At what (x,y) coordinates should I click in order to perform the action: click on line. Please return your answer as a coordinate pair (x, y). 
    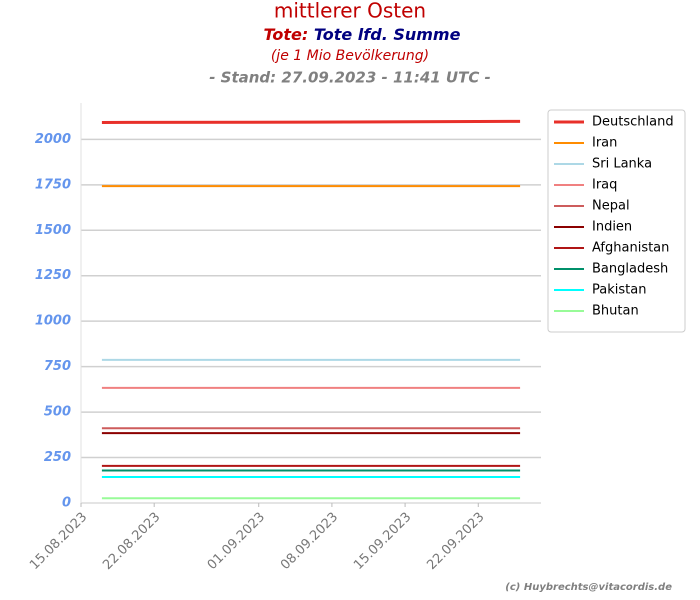
    Looking at the image, I should click on (311, 121).